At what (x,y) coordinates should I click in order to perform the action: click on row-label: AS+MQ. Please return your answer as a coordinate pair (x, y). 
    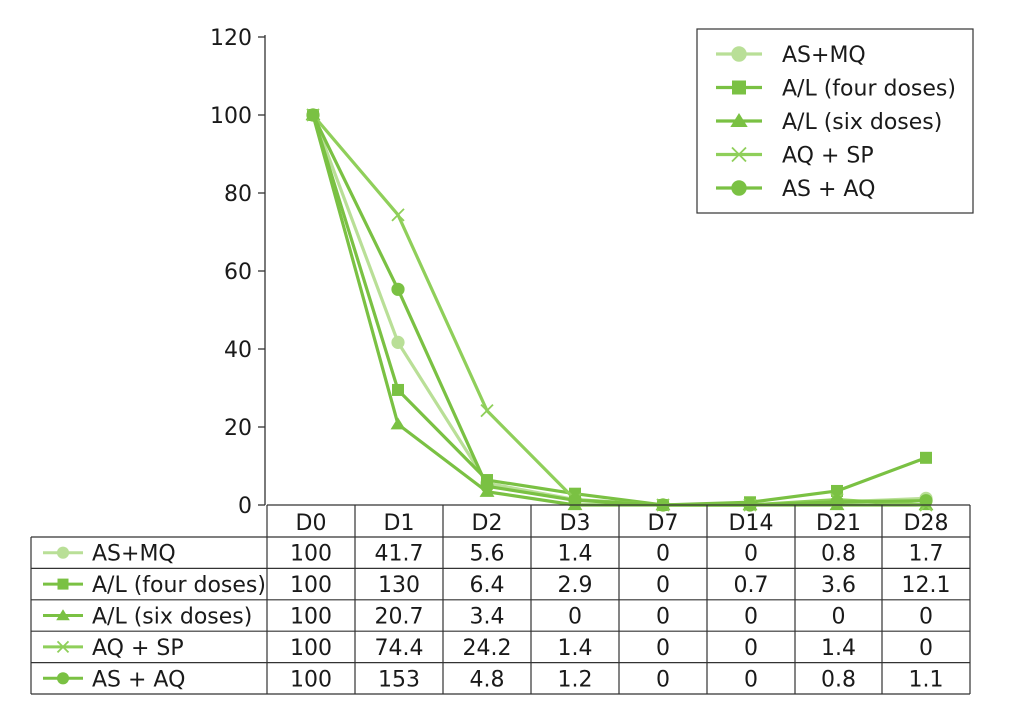
    Looking at the image, I should click on (134, 554).